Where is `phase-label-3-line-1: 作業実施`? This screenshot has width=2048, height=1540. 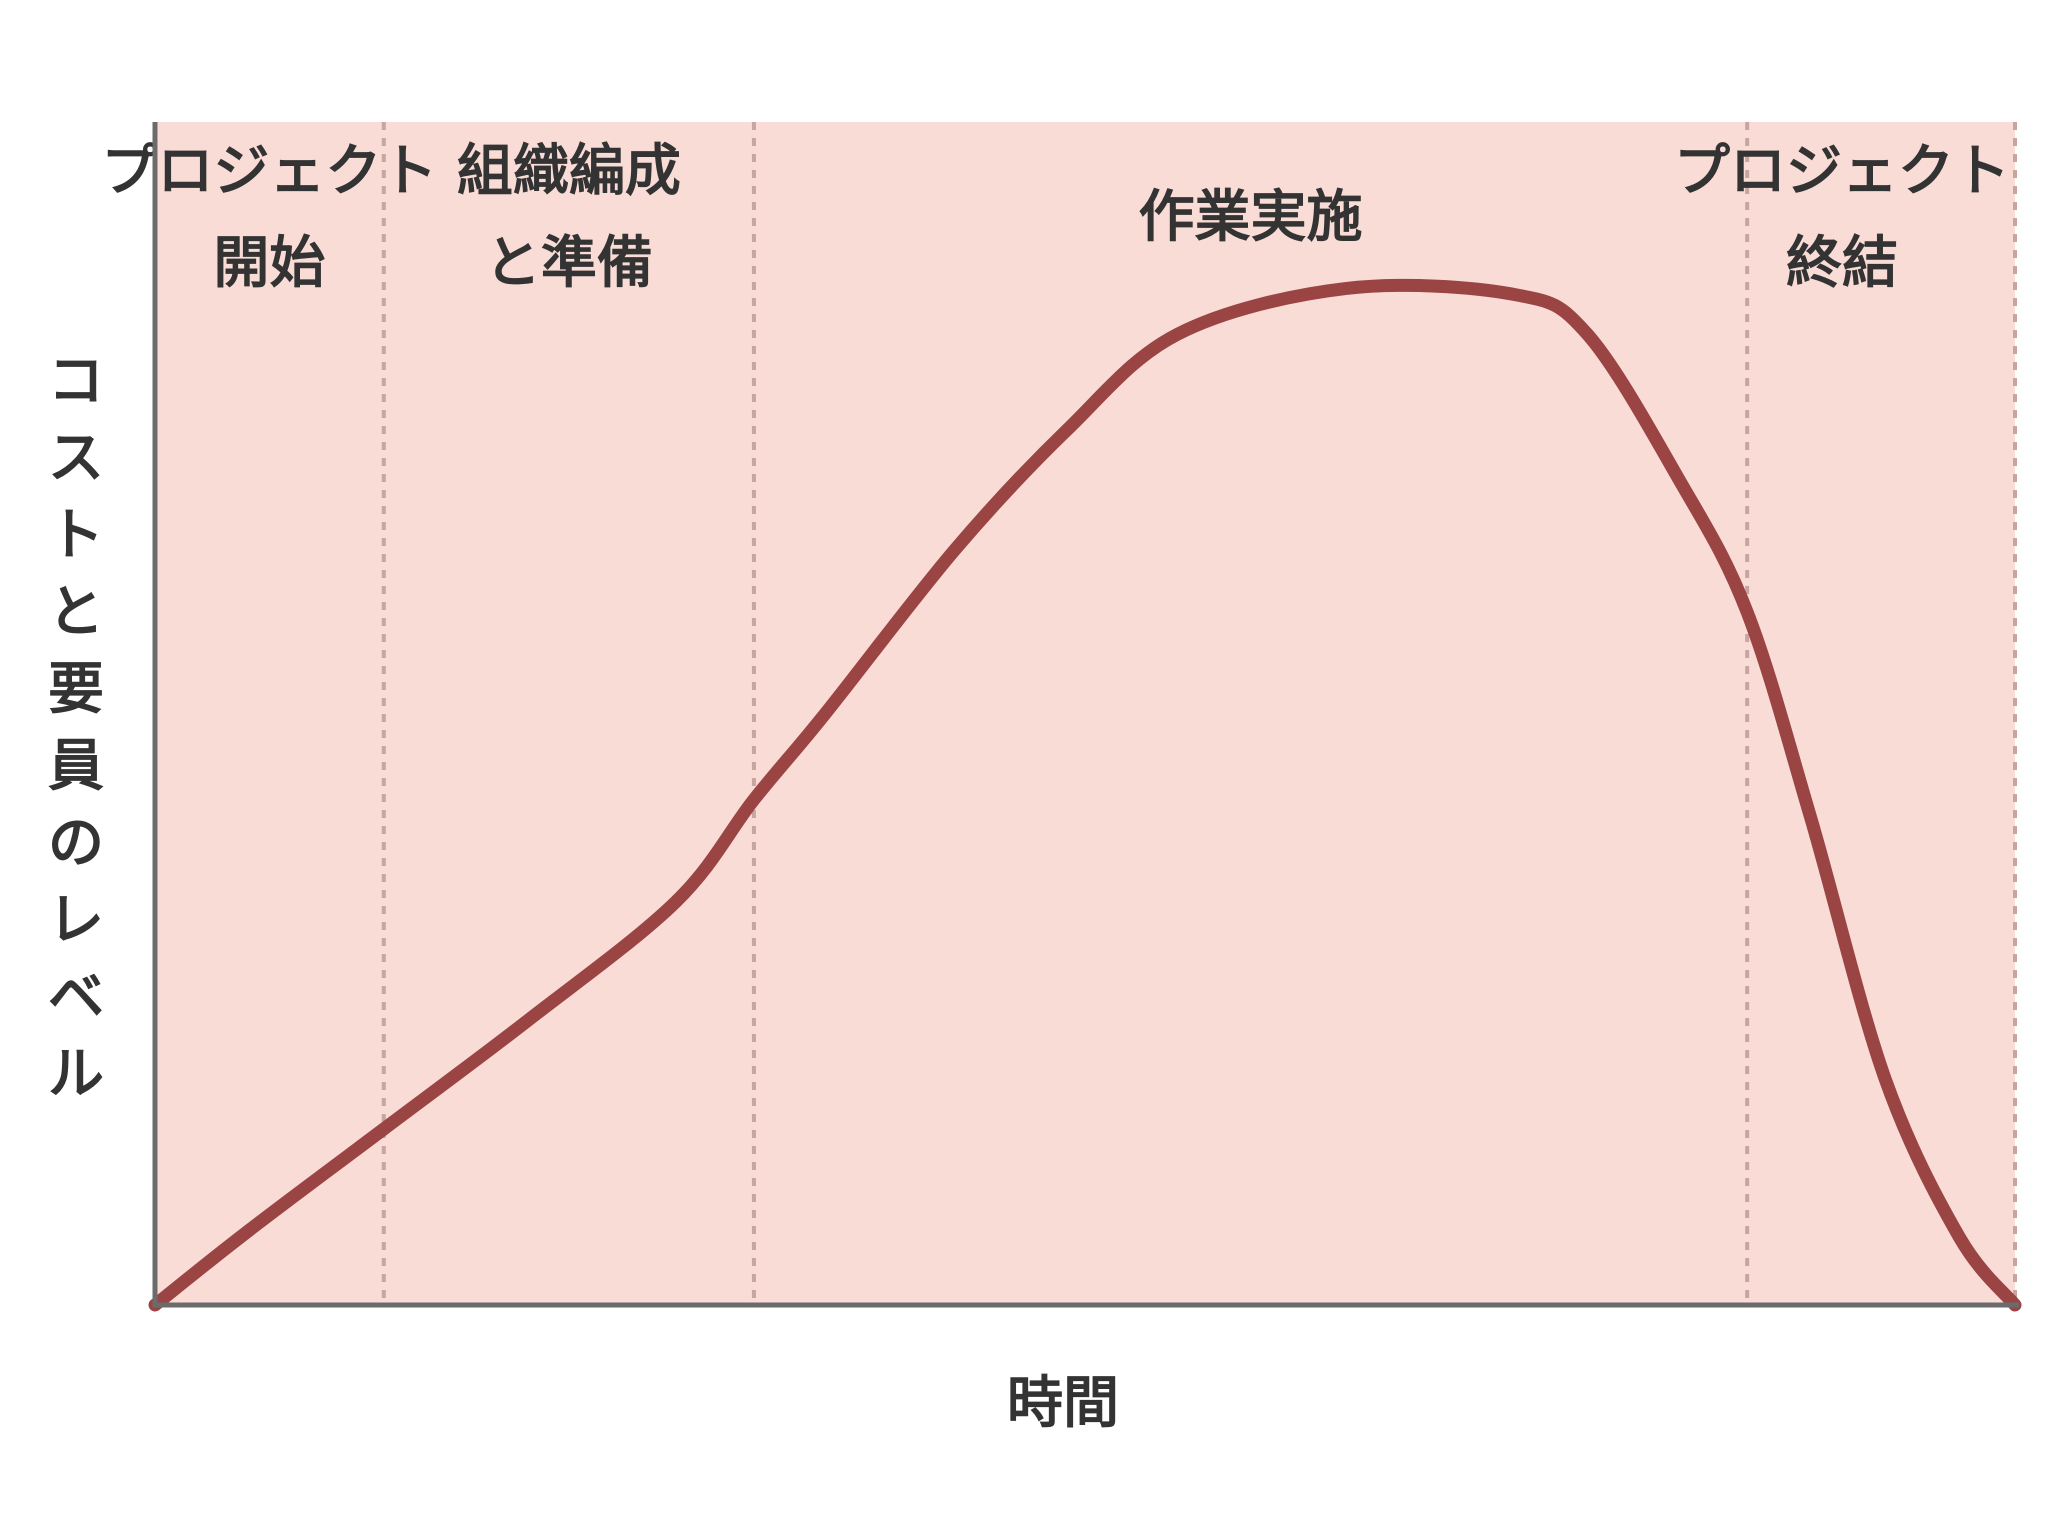
phase-label-3-line-1: 作業実施 is located at coordinates (1251, 217).